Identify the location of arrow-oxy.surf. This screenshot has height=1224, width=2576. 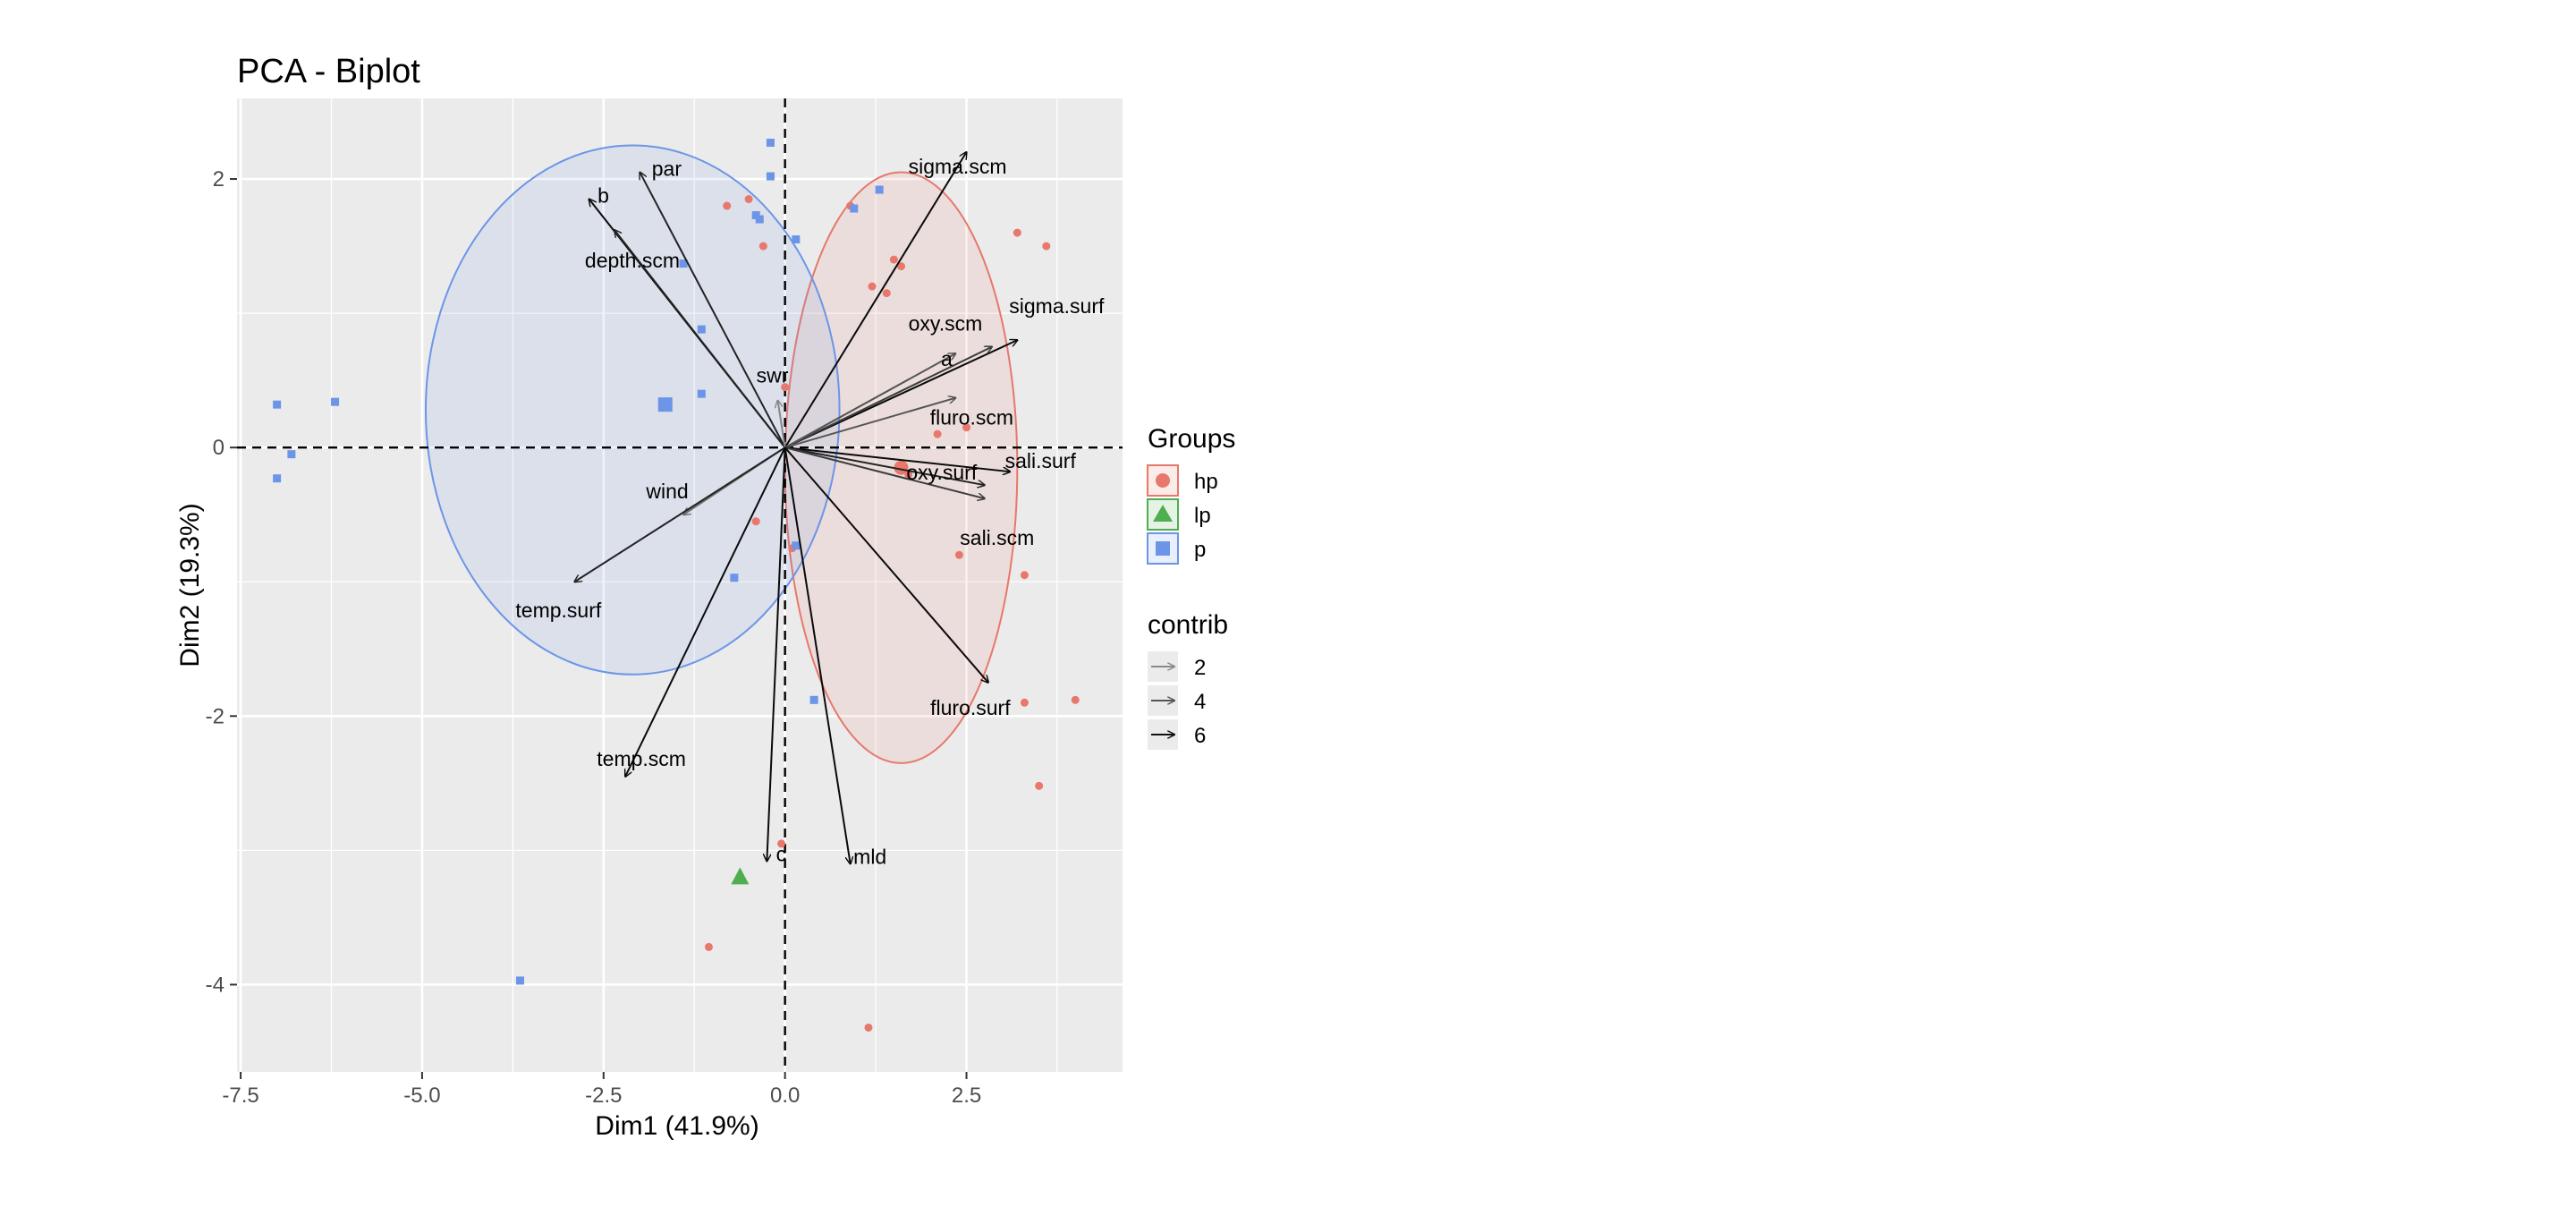
(884, 465).